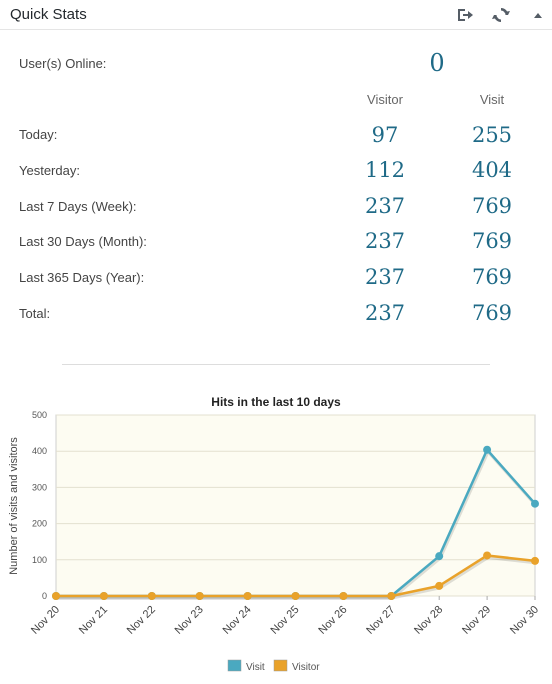  I want to click on row-yesterday-visit: 404, so click(492, 170).